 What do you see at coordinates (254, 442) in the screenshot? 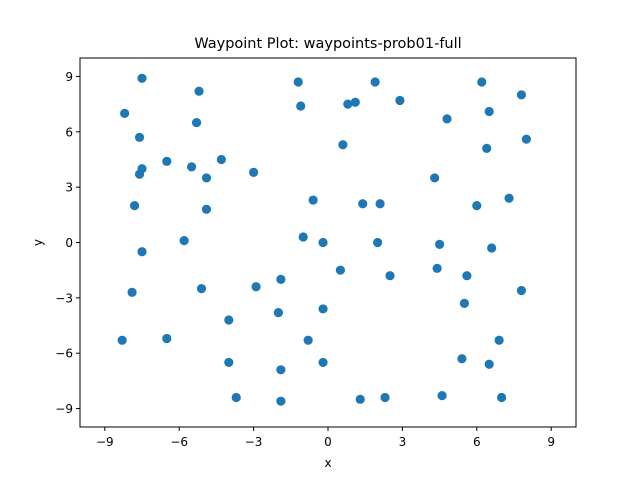
I see `x-tick-label: −3` at bounding box center [254, 442].